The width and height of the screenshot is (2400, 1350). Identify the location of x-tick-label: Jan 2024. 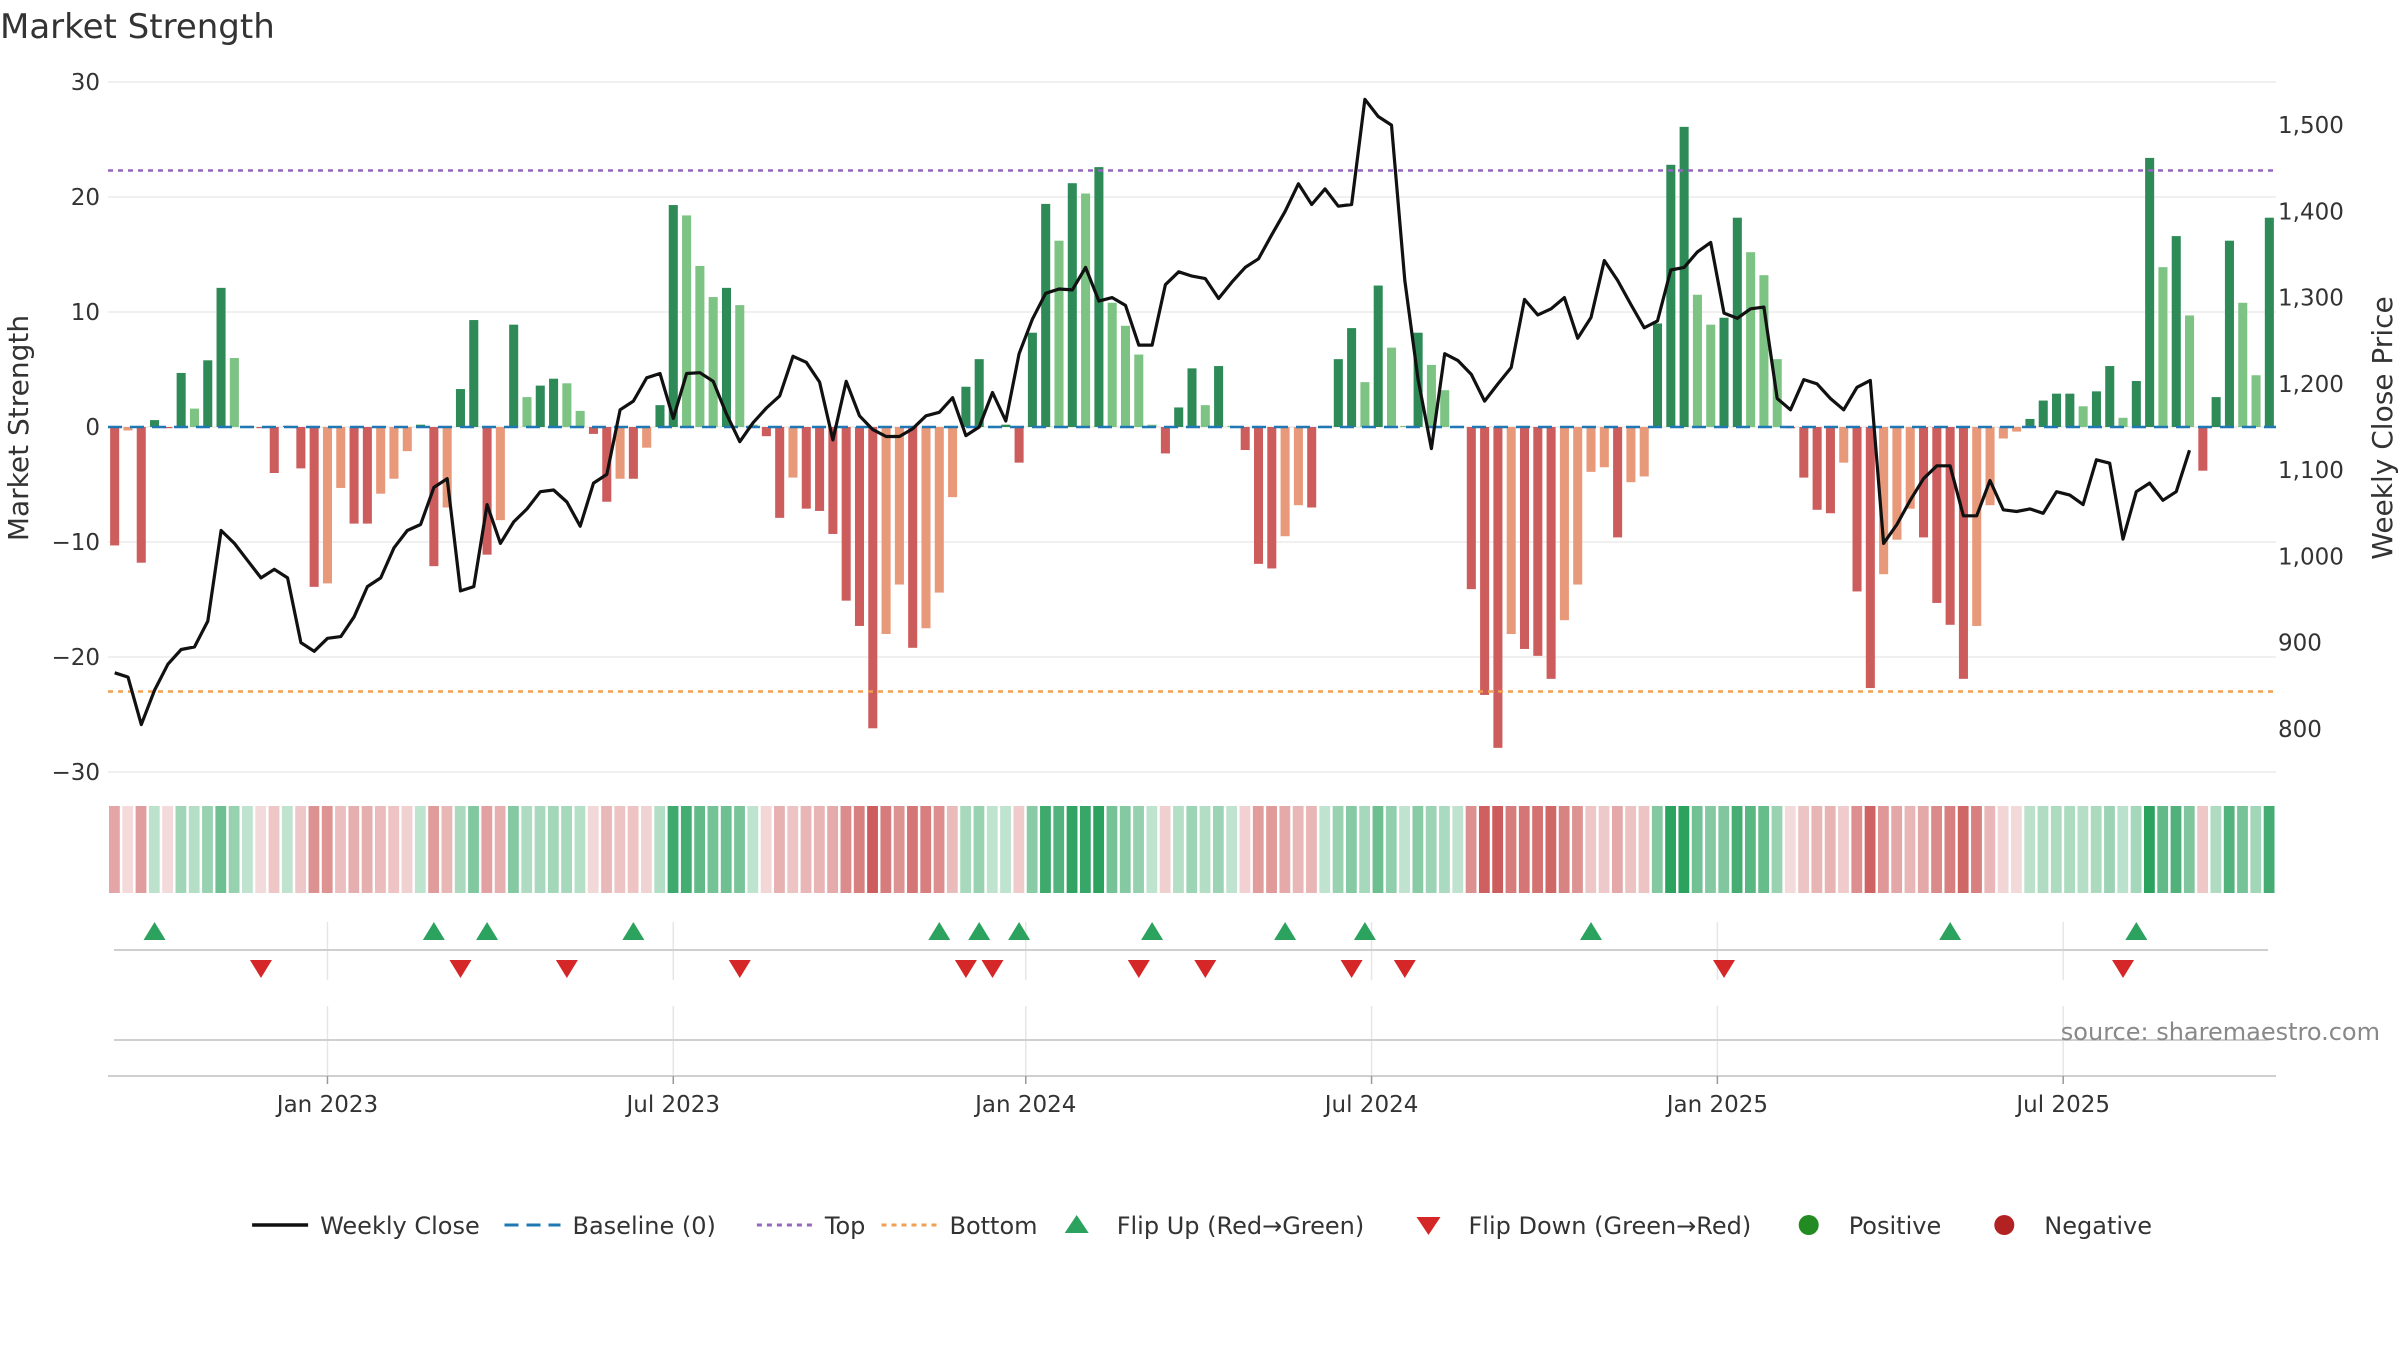
(1024, 1105).